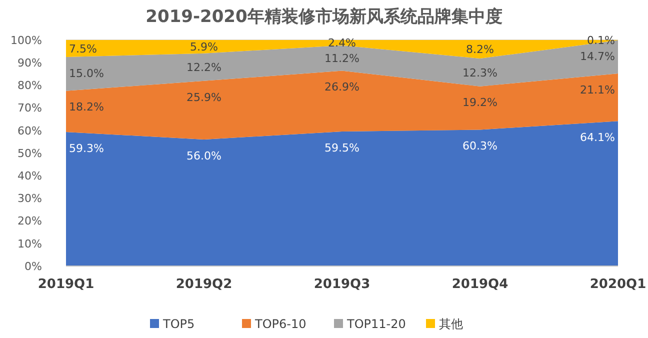  I want to click on data-label: 59.3%, so click(86, 148).